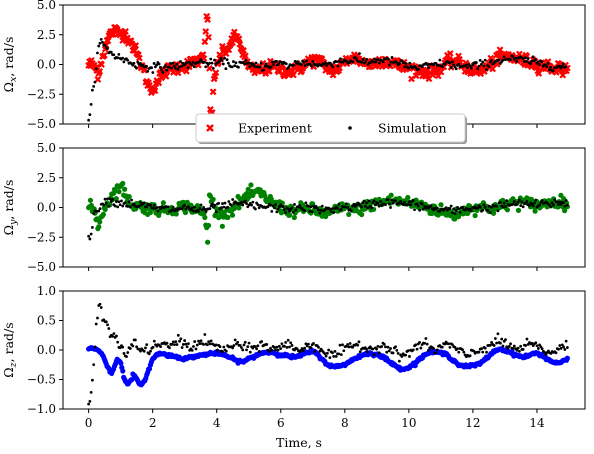 The width and height of the screenshot is (594, 454). I want to click on series-simulation, so click(328, 219).